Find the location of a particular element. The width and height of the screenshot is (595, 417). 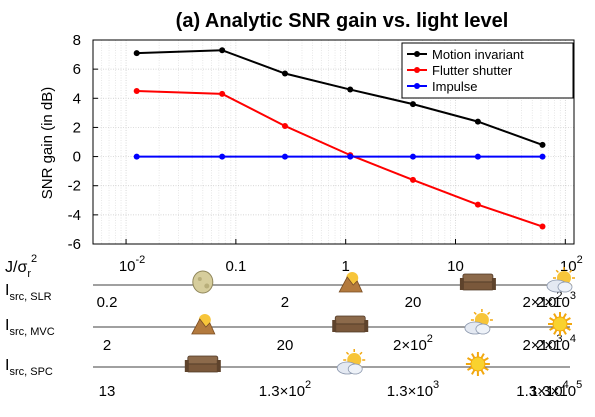

legend-label: Impulse is located at coordinates (455, 86).